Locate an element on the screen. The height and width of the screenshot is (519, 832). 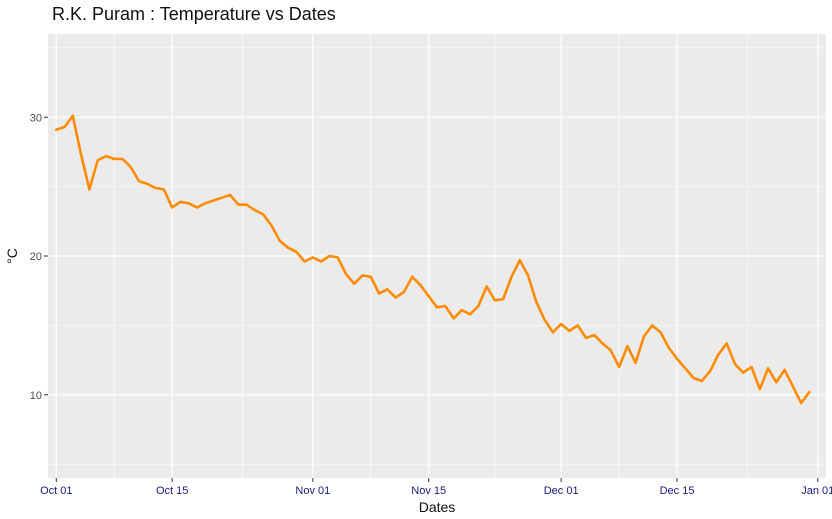
y-axis-ticks: 10 20 30 is located at coordinates (39, 257).